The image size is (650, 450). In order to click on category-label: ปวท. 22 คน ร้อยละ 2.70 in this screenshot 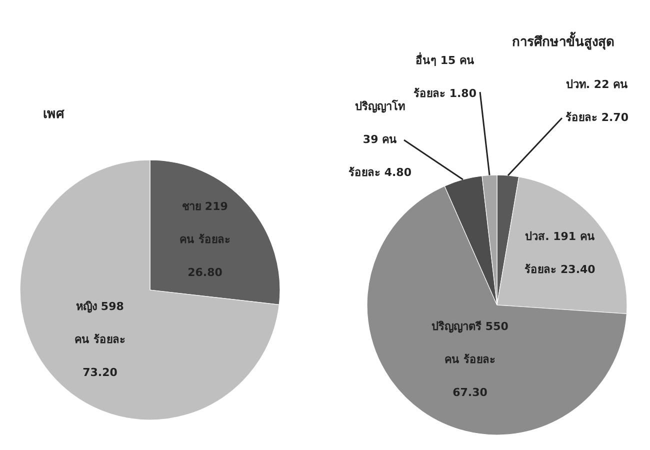, I will do `click(597, 101)`.